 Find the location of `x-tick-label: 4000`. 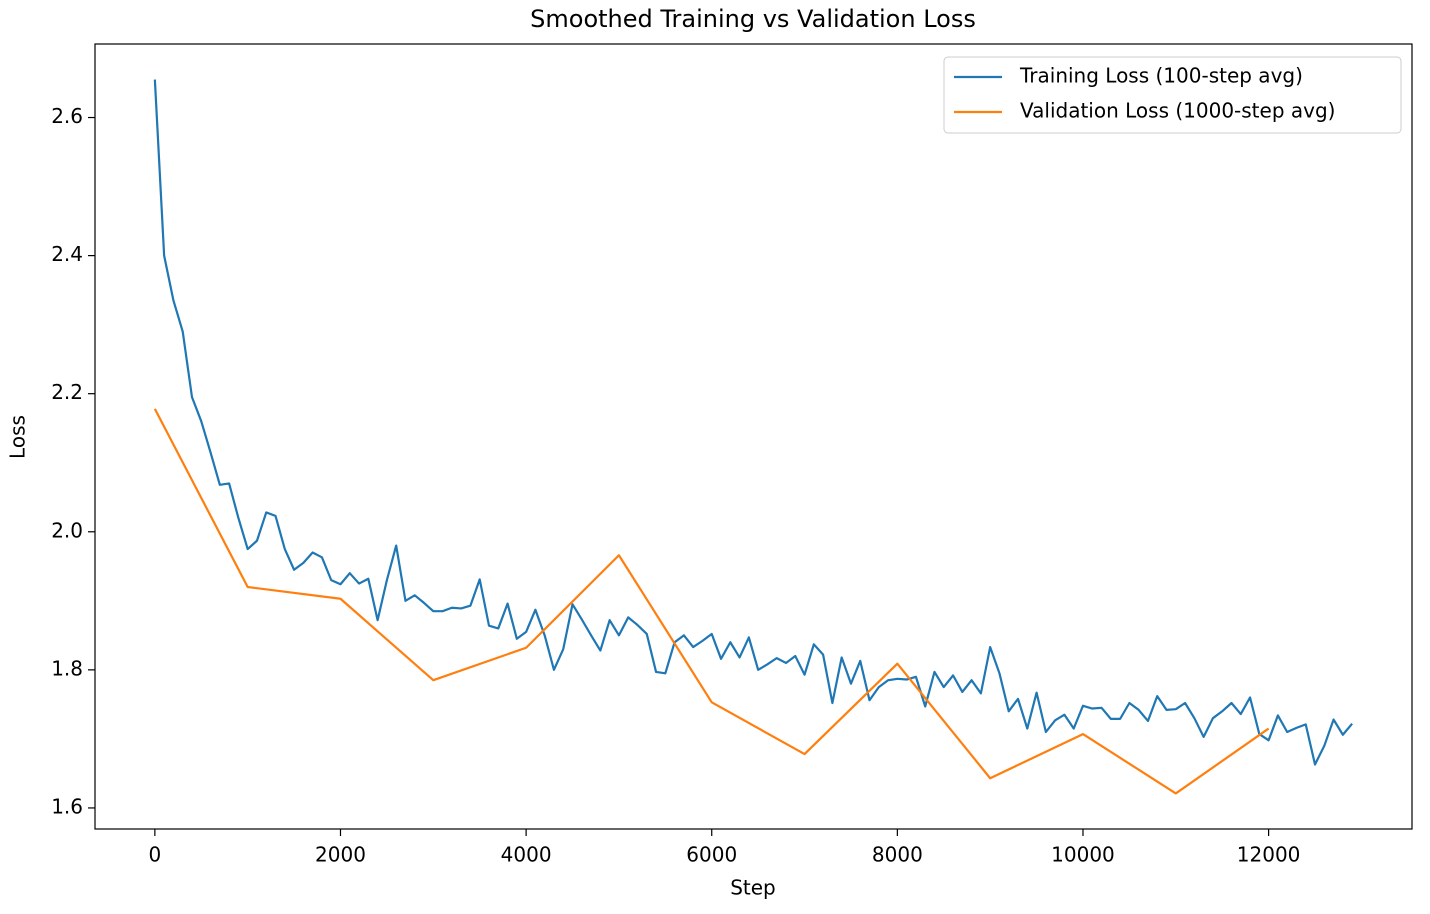

x-tick-label: 4000 is located at coordinates (526, 855).